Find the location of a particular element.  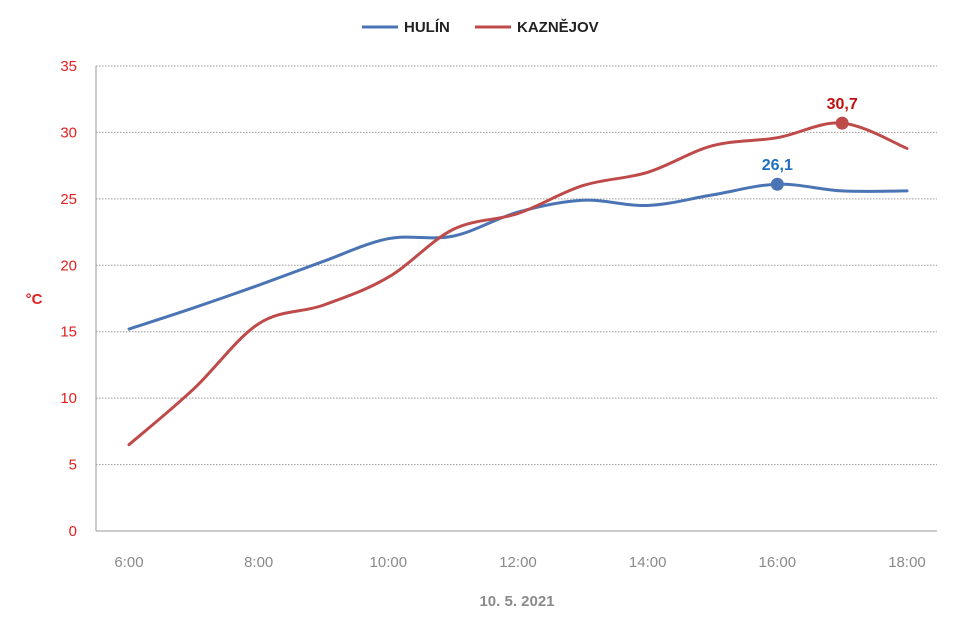

x-axis-label: 10. 5. 2021 is located at coordinates (516, 601).